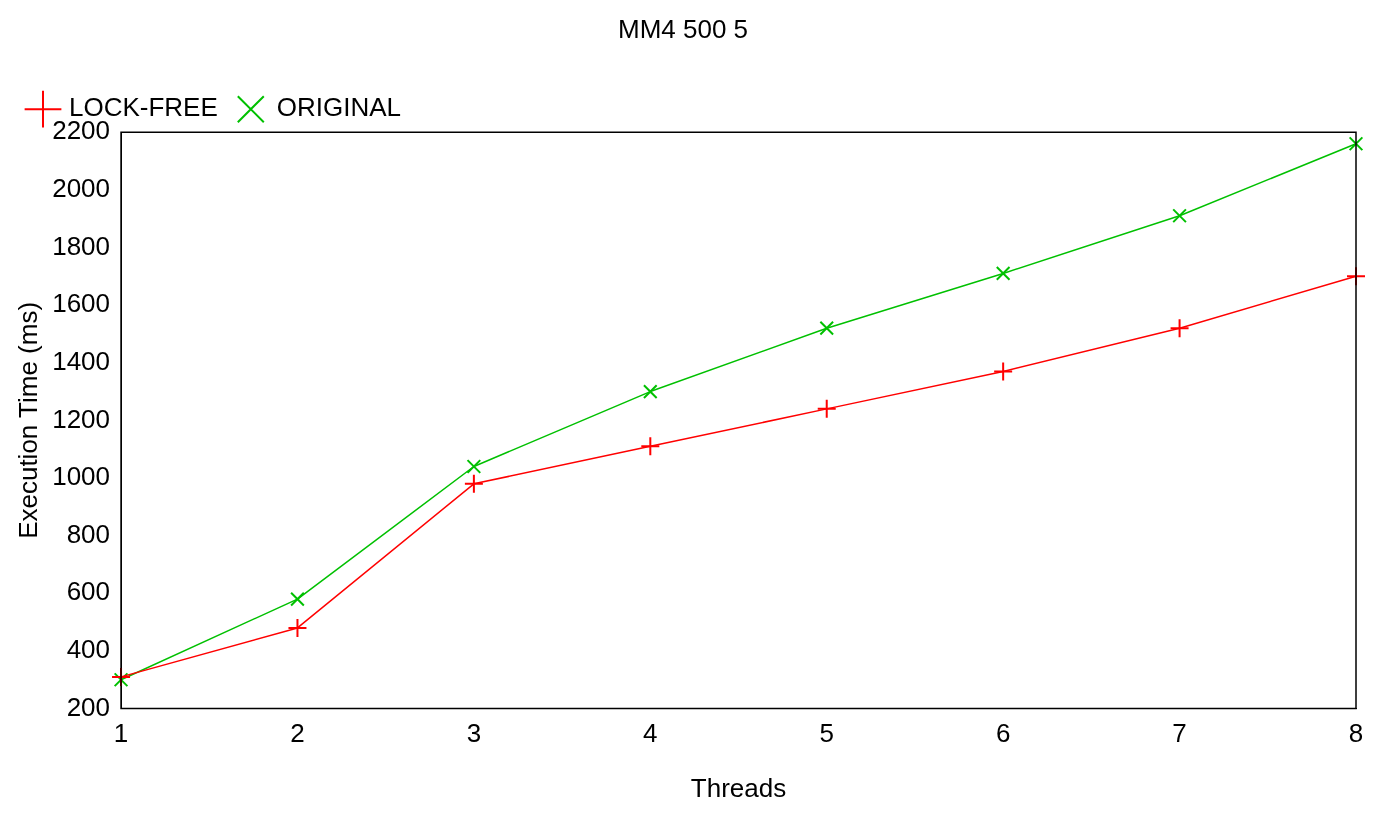  Describe the element at coordinates (826, 733) in the screenshot. I see `x-tick-label: 5` at that location.